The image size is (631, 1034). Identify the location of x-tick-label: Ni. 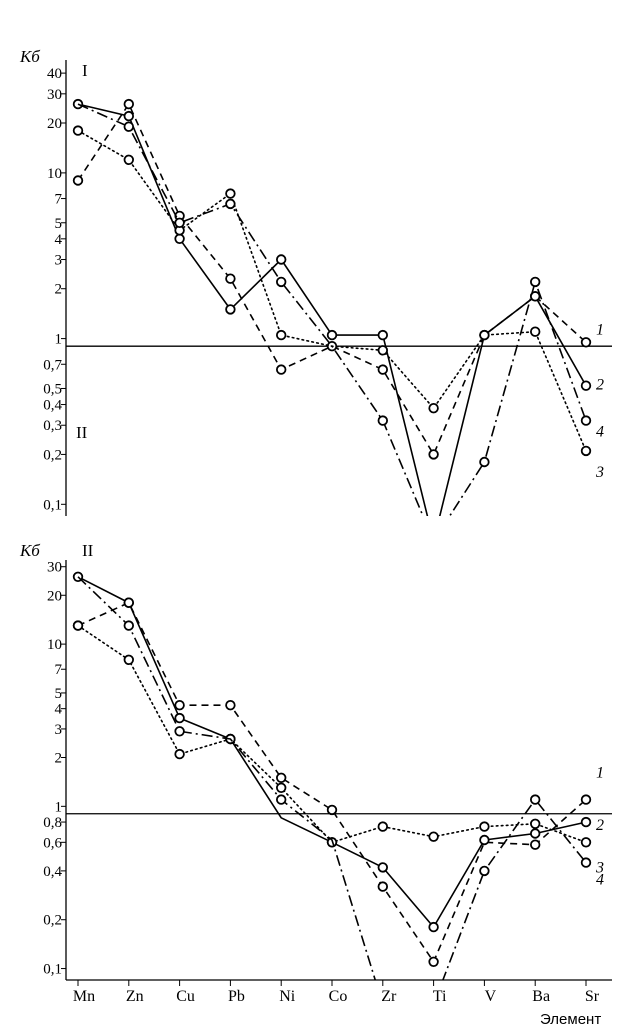
(287, 996).